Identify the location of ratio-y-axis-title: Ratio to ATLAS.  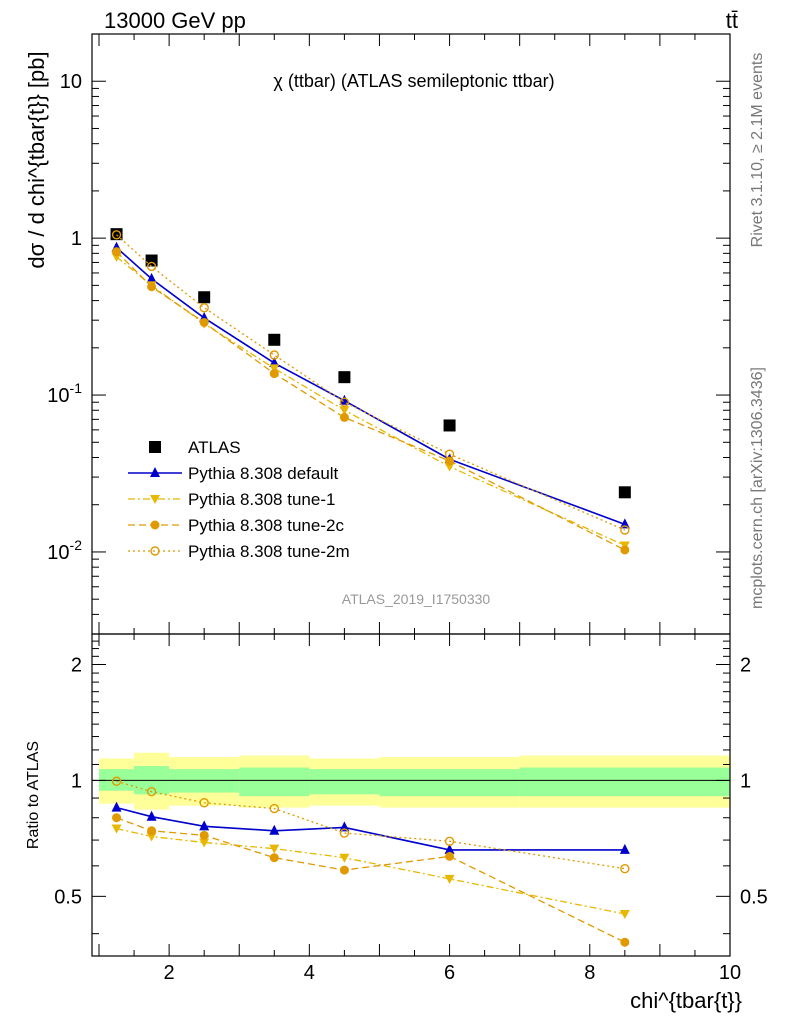
(33, 795).